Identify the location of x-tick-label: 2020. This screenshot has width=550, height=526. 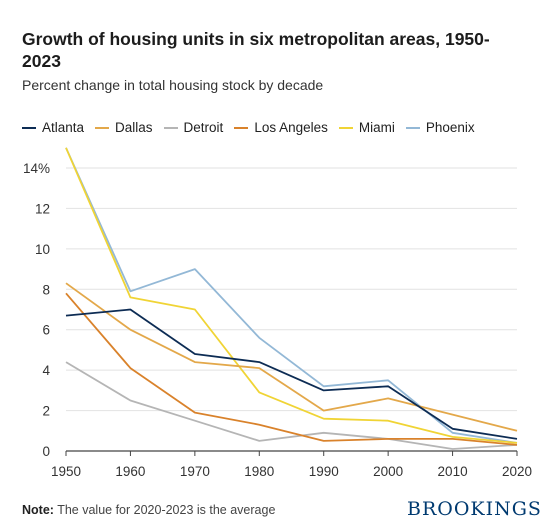
(517, 471).